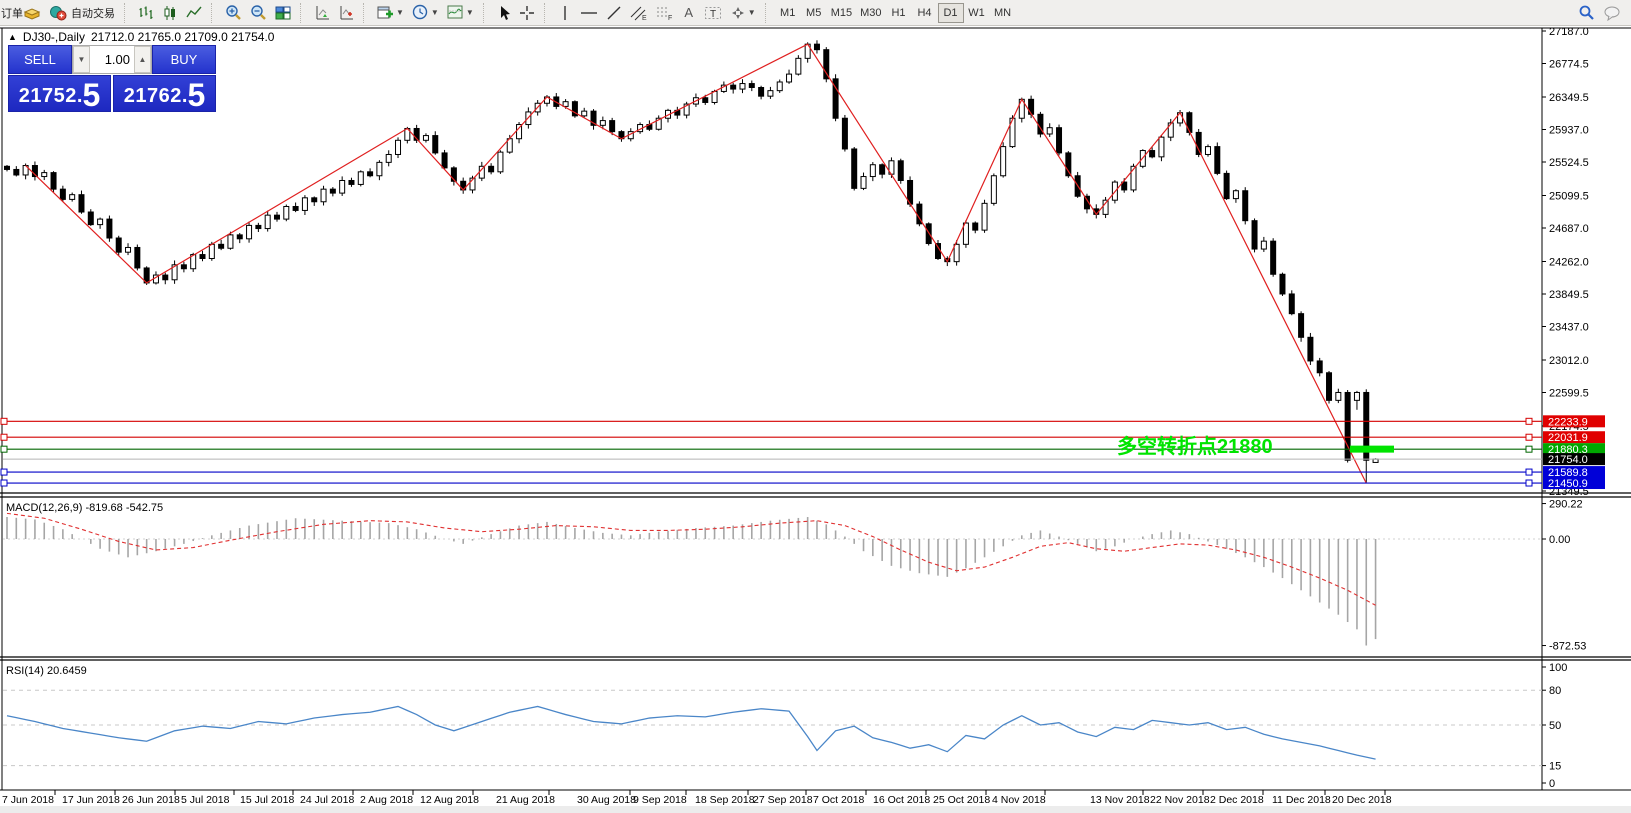 Image resolution: width=1631 pixels, height=813 pixels. What do you see at coordinates (1559, 540) in the screenshot?
I see `macd-axis-label: 0.00` at bounding box center [1559, 540].